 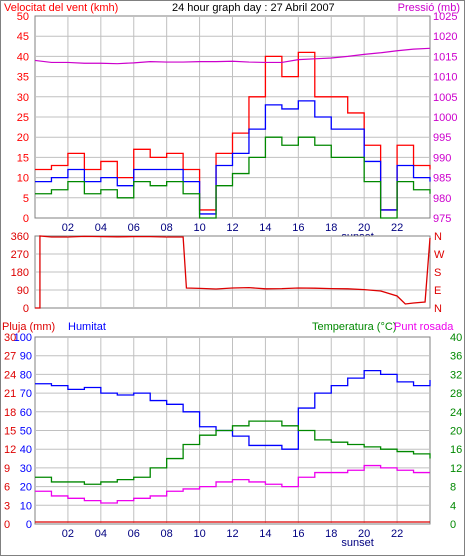 What do you see at coordinates (253, 8) in the screenshot?
I see `chart-title: 24 hour graph day : 27 Abril 2007` at bounding box center [253, 8].